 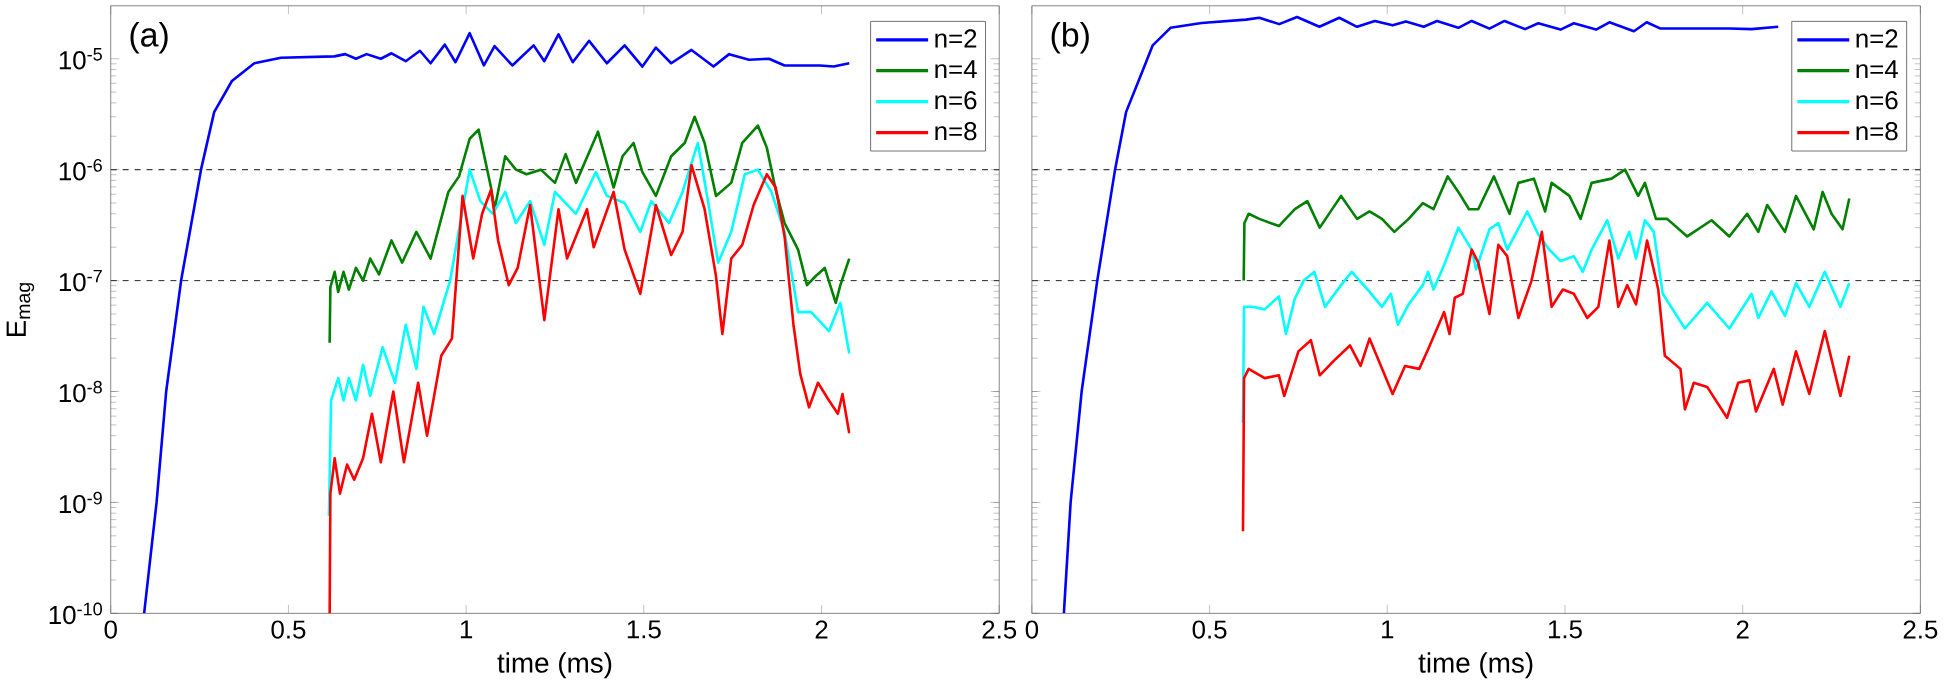 I want to click on annotation: (b), so click(x=1070, y=38).